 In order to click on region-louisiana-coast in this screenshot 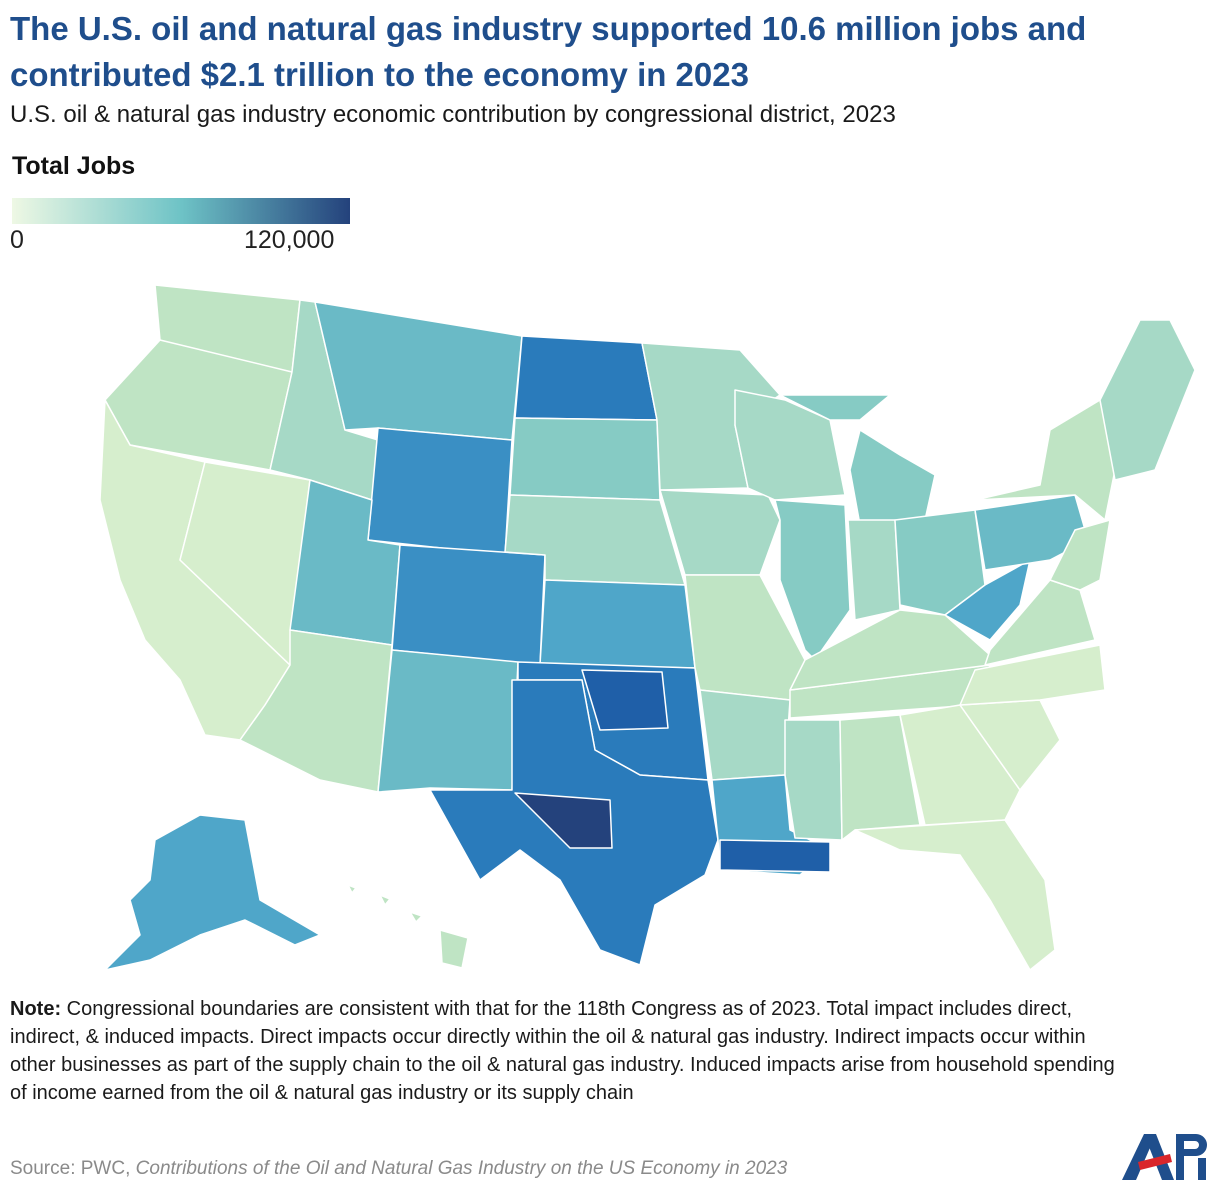, I will do `click(775, 856)`.